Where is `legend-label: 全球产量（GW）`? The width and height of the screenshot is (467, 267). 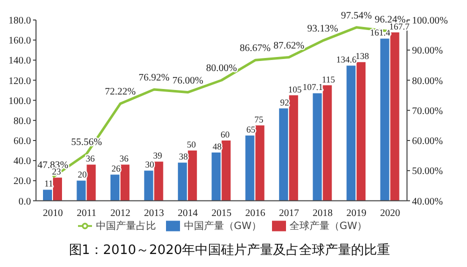 legend-label: 全球产量（GW） is located at coordinates (329, 226).